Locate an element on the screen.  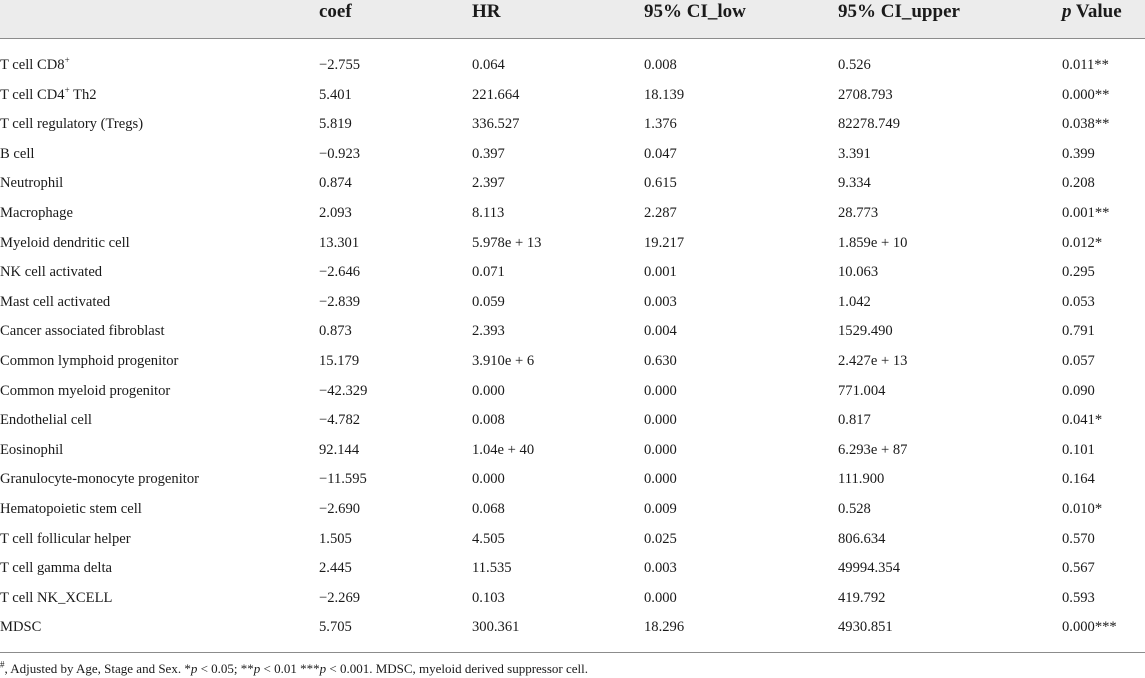
cell-ci-upper: 6.293e + 87 is located at coordinates (873, 449).